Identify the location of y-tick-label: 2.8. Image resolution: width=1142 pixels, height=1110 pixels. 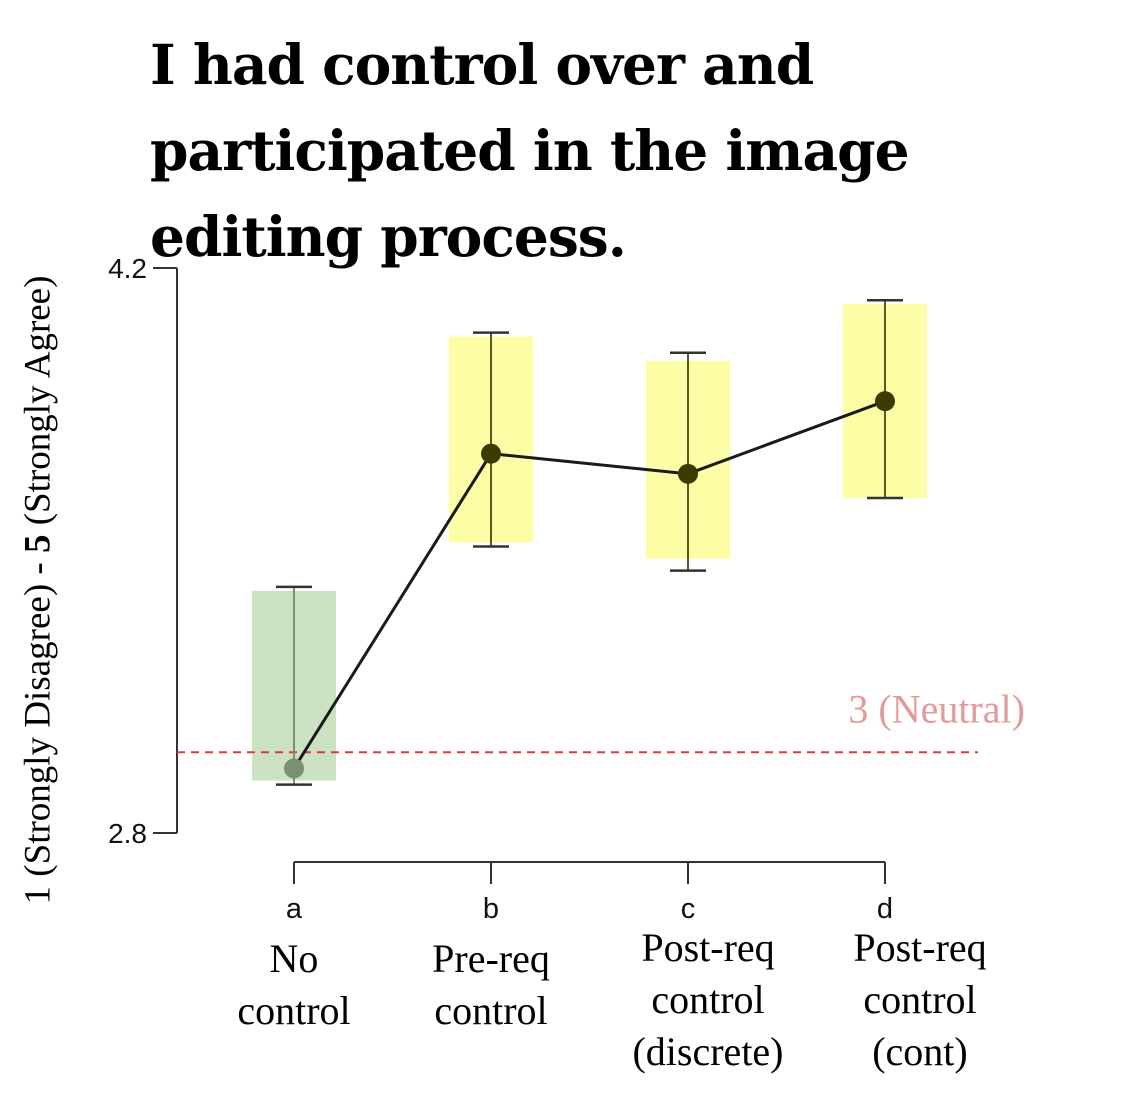
(127, 833).